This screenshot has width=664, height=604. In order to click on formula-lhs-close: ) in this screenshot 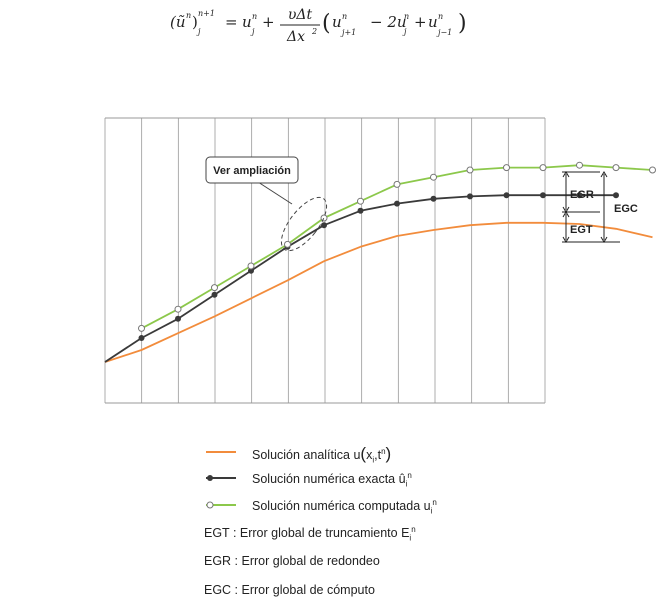, I will do `click(195, 22)`.